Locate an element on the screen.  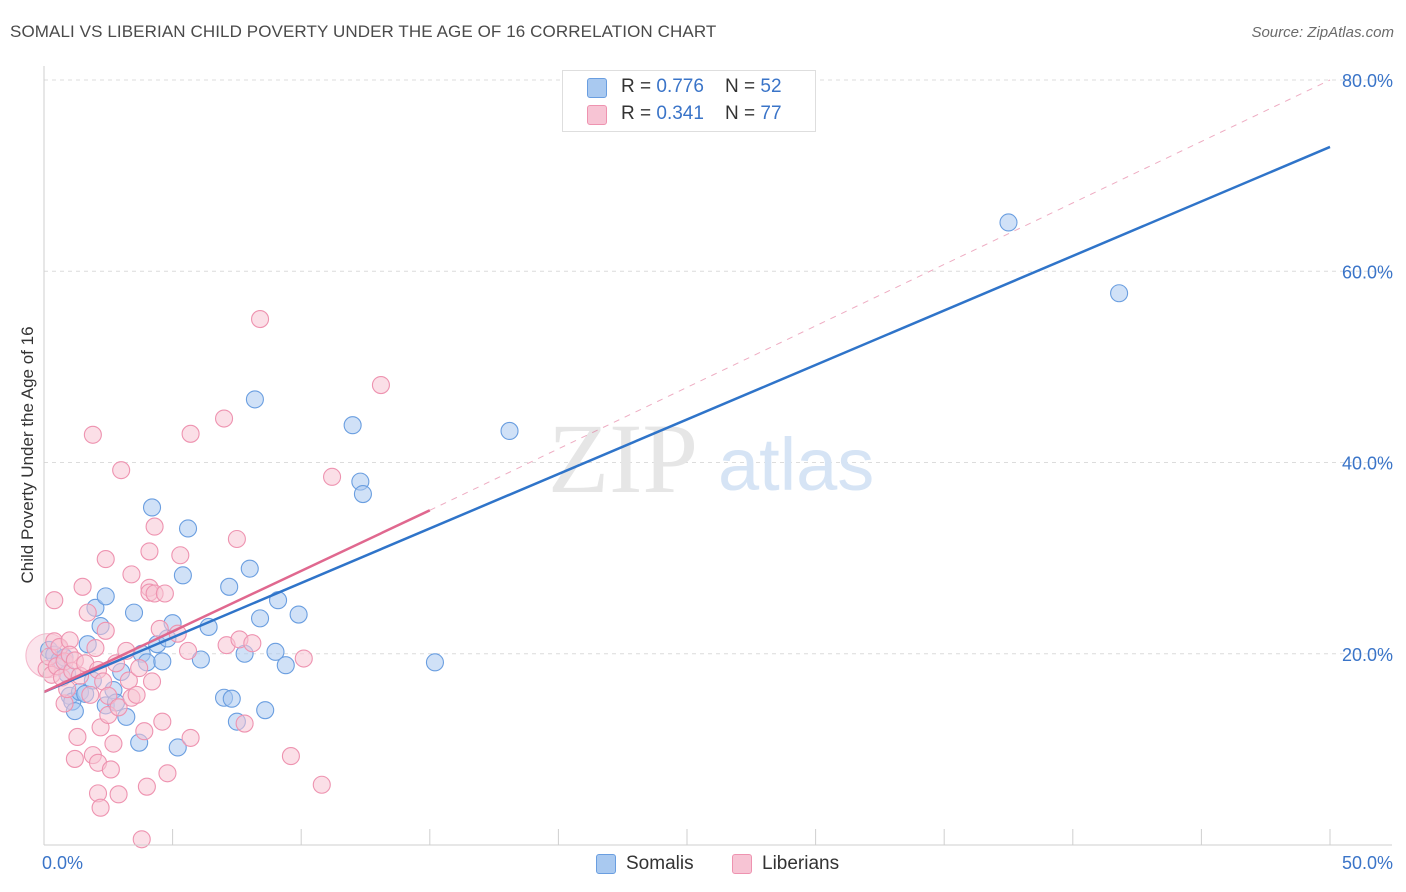
bottom-legend-swatch-somalis is located at coordinates (606, 864).